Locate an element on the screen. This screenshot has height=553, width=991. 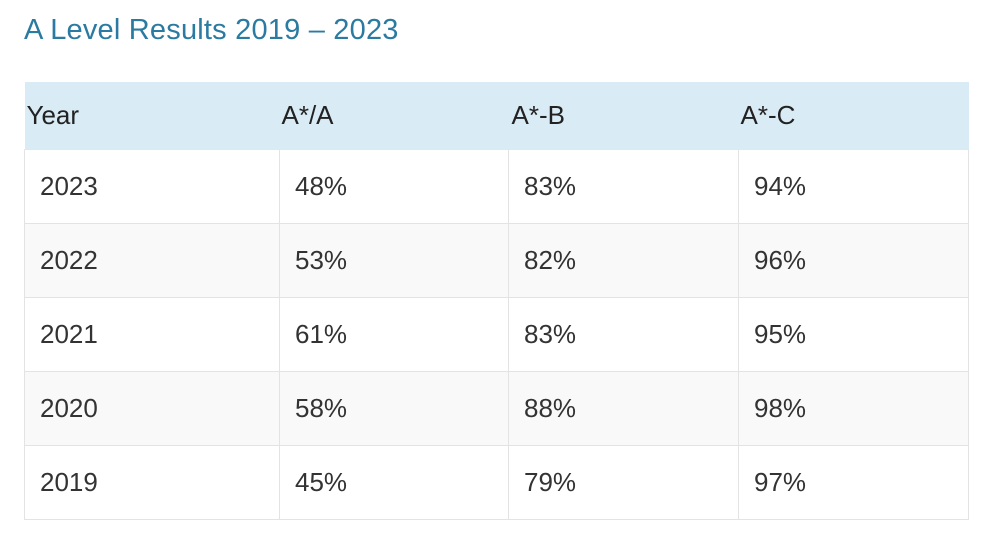
cell-a-star-b: 82% is located at coordinates (623, 260).